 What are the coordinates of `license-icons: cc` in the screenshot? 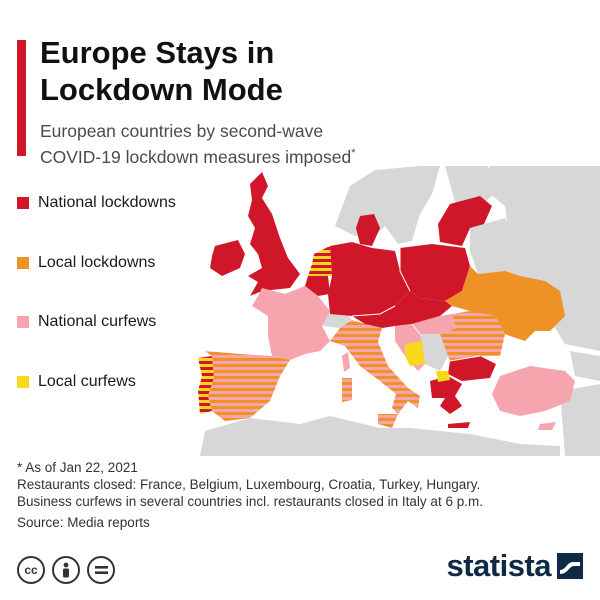 It's located at (66, 570).